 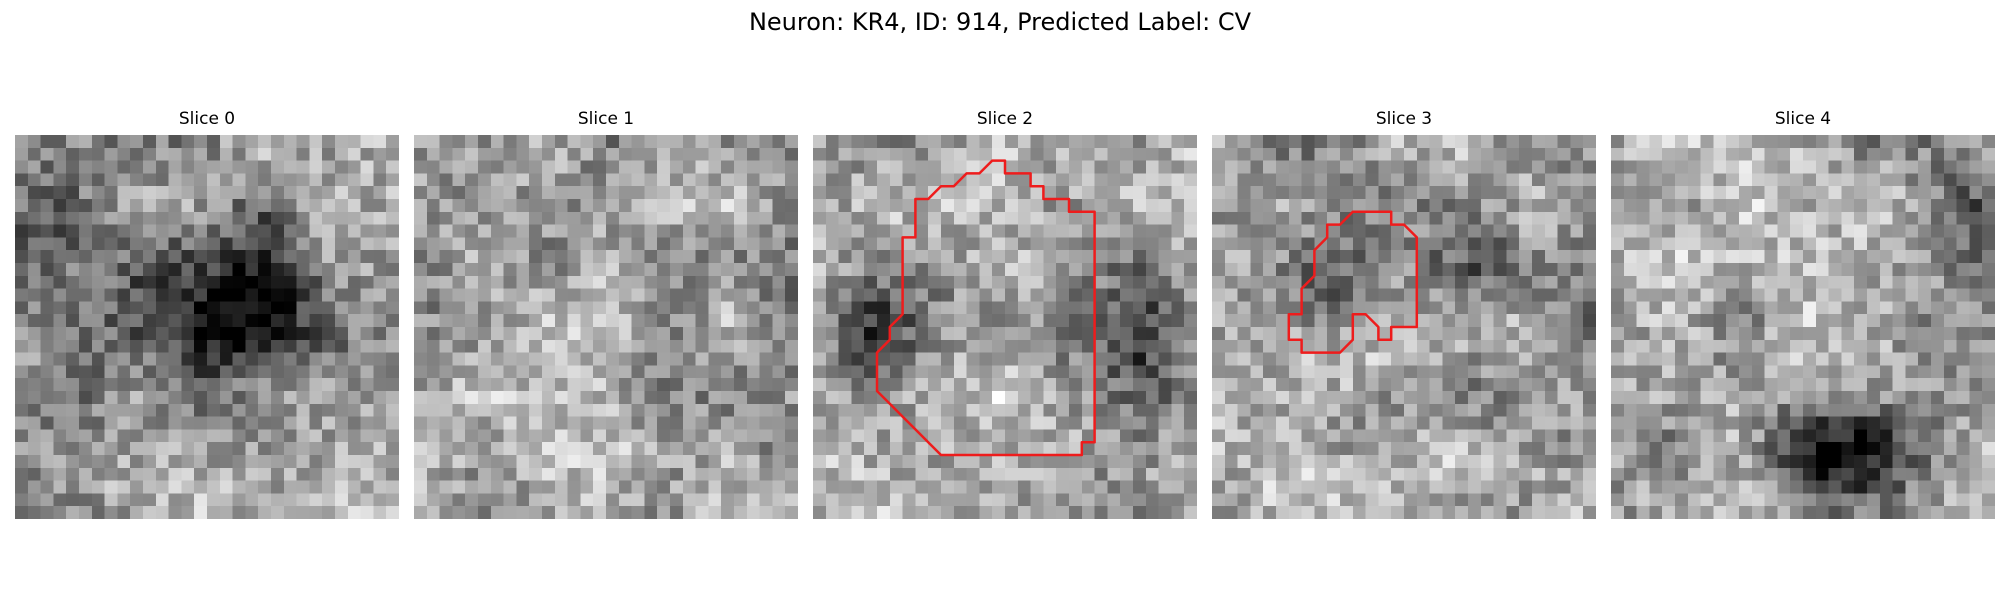 I want to click on slice-title: Slice 1, so click(x=606, y=119).